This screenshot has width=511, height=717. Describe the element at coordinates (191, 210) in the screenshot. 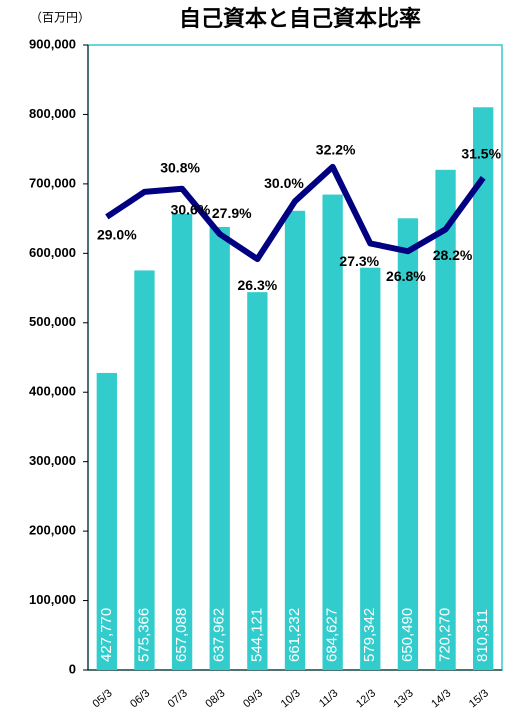

I see `ratio-label: 30.6%` at that location.